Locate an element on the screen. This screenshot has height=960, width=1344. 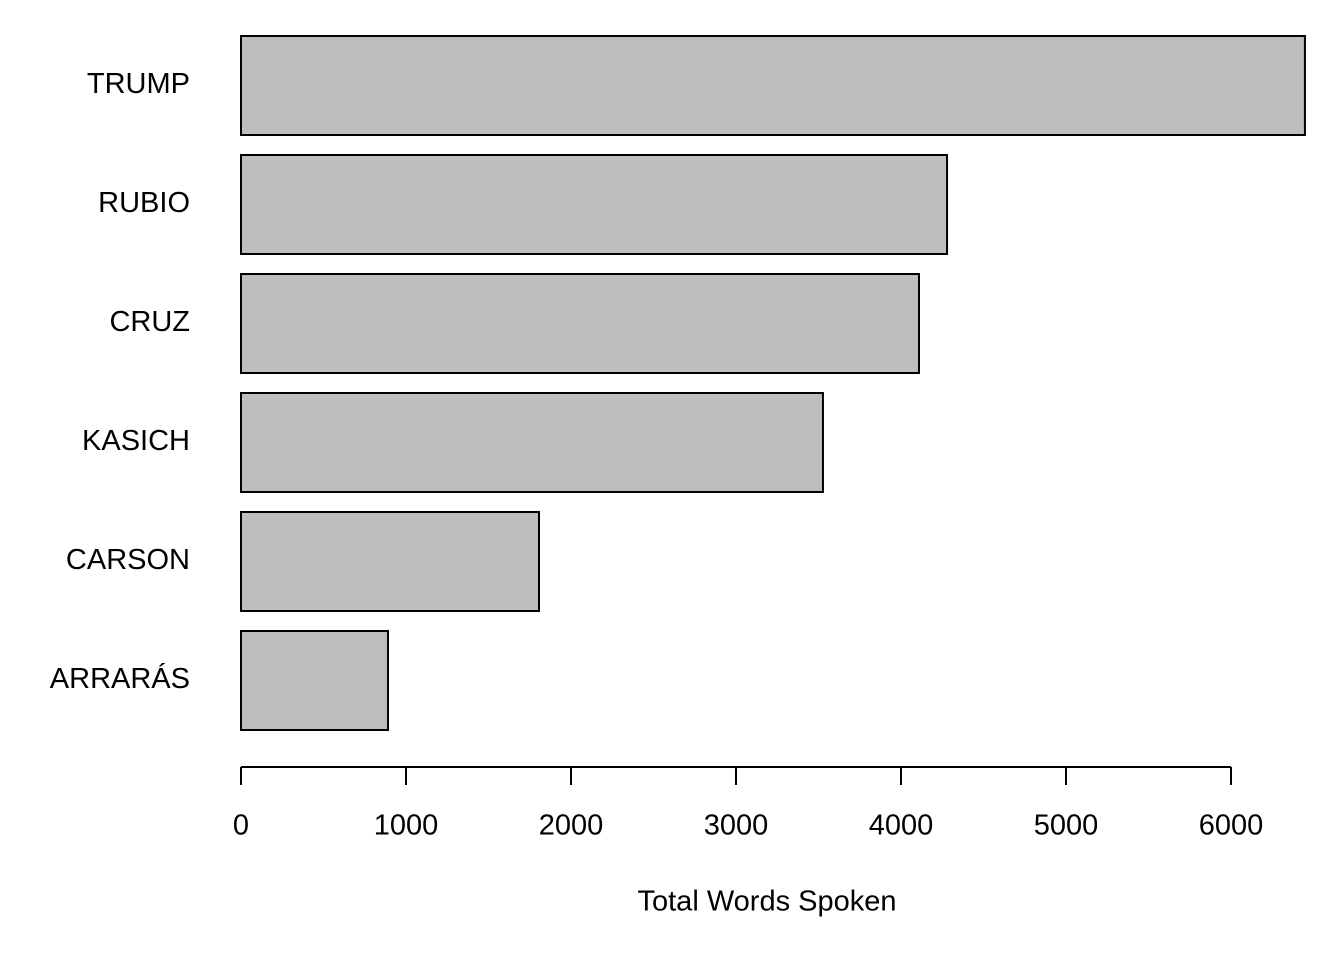
x-tick-label: 3000 is located at coordinates (736, 826).